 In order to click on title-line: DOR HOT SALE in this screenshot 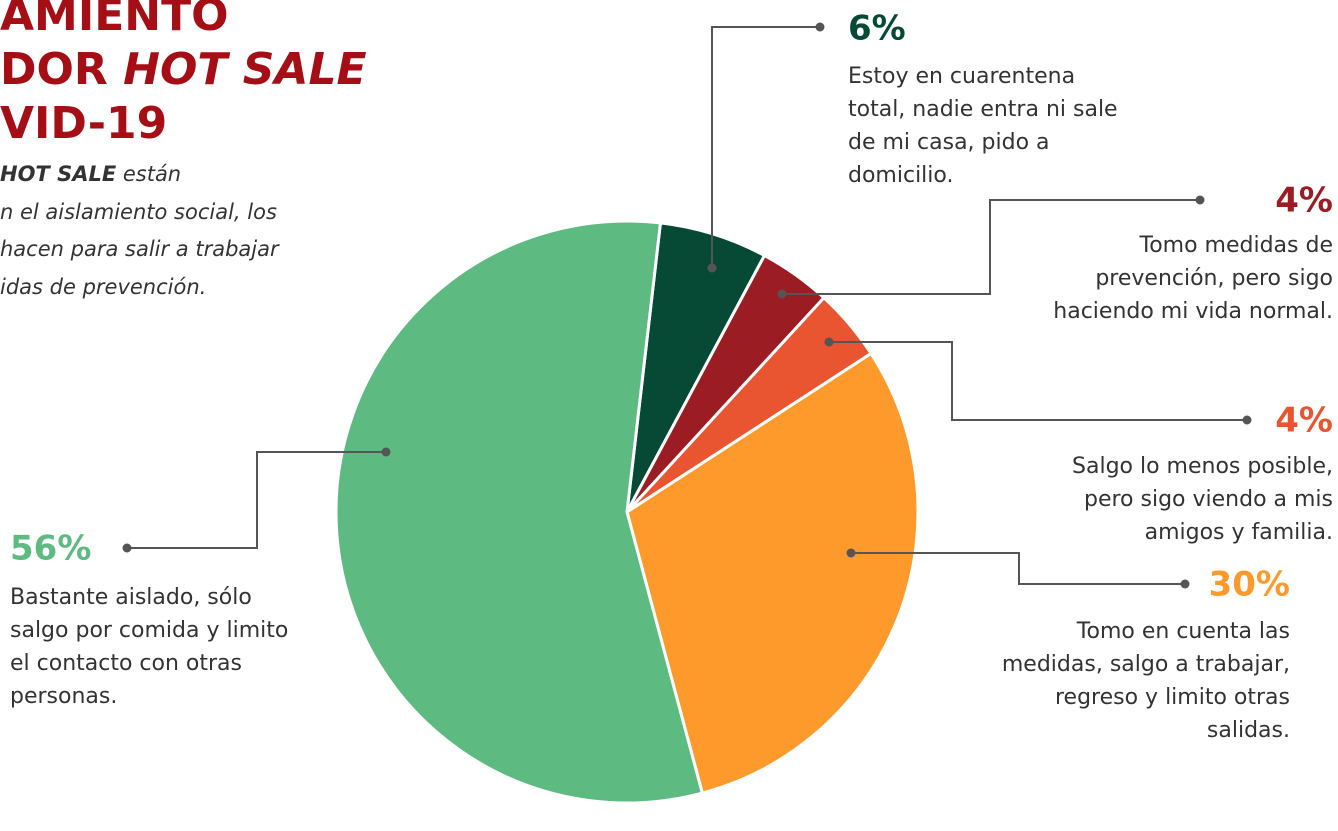, I will do `click(183, 69)`.